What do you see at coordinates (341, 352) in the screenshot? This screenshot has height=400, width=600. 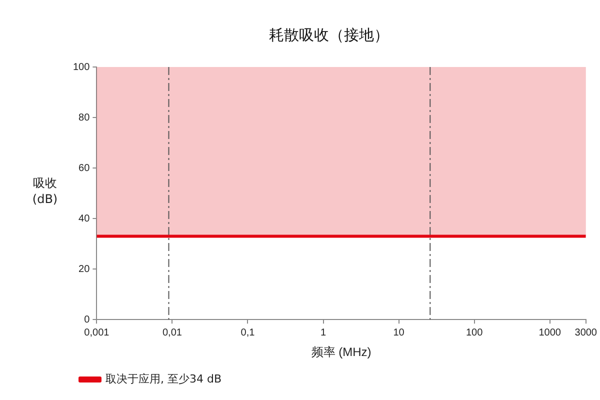 I see `x-axis-title: 频率 (MHz)` at bounding box center [341, 352].